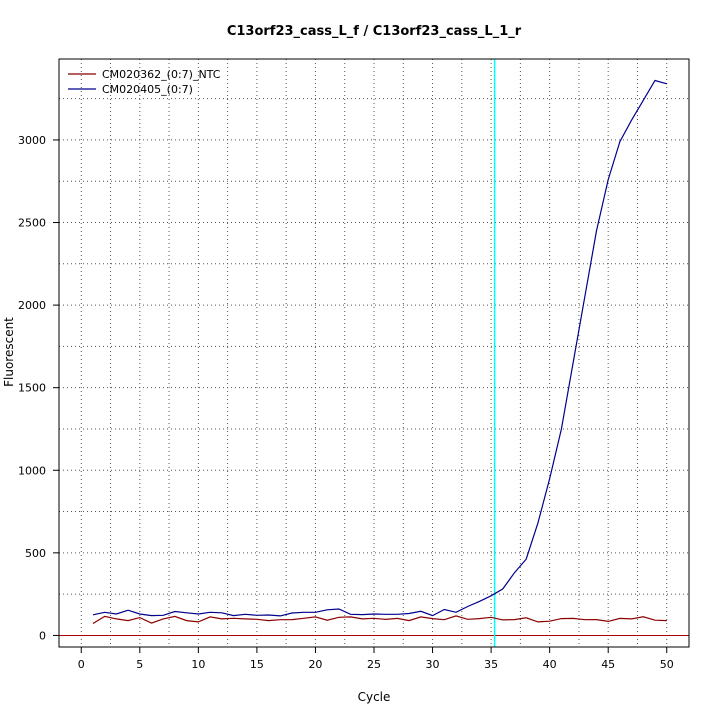  I want to click on y-tick-label: 1000, so click(32, 470).